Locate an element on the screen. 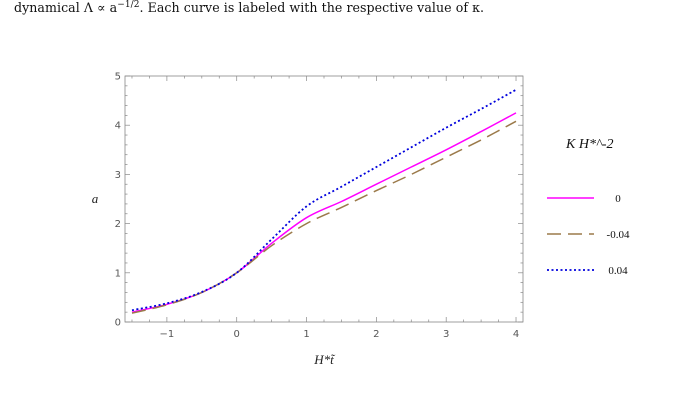 The width and height of the screenshot is (674, 401). x-tick-label: 0 is located at coordinates (237, 334).